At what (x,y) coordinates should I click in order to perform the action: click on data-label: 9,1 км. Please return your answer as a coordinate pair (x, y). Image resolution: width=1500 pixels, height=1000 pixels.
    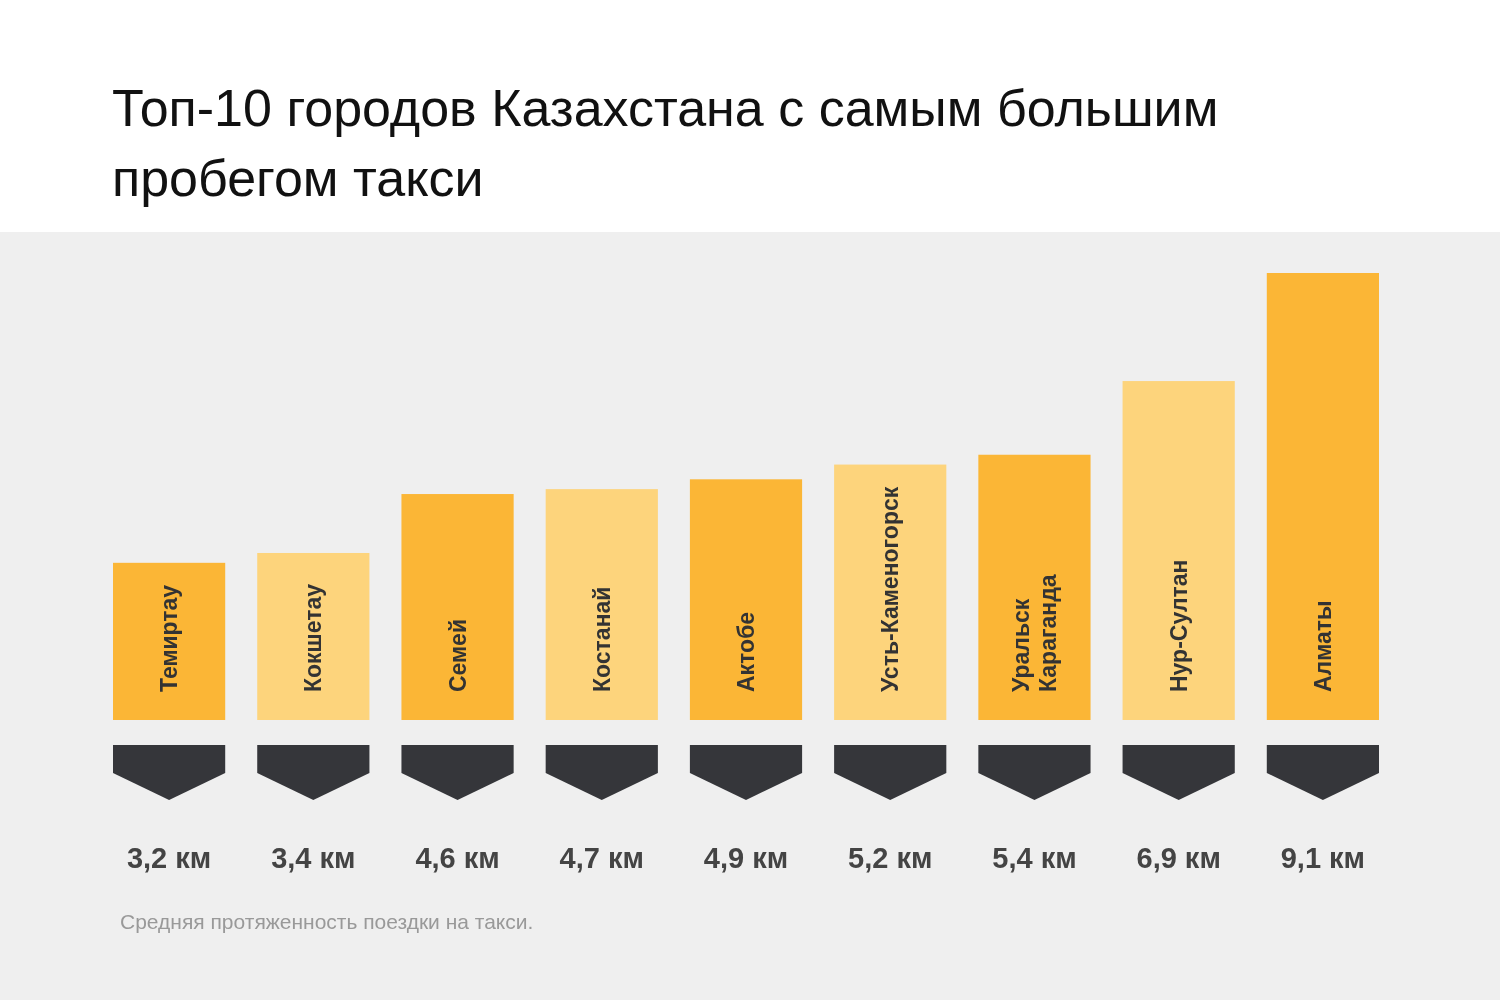
    Looking at the image, I should click on (1323, 858).